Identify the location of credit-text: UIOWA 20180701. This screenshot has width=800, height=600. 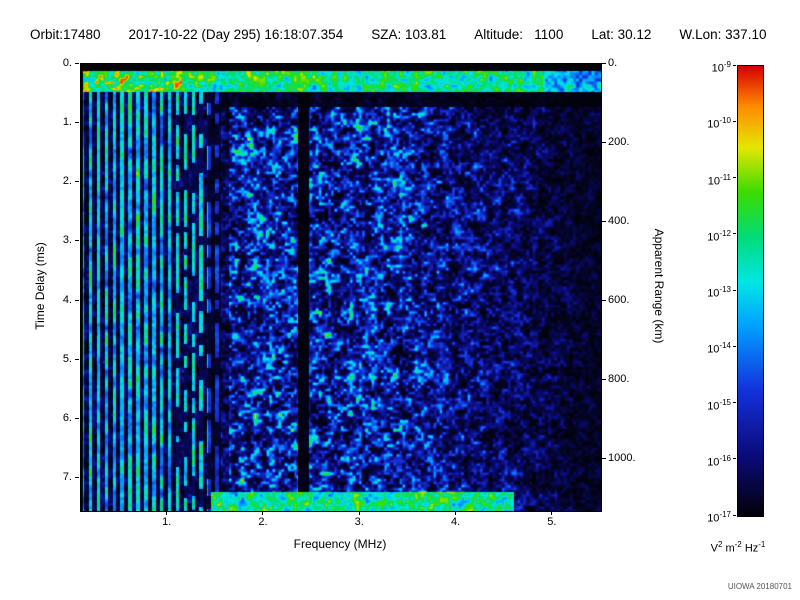
(759, 586).